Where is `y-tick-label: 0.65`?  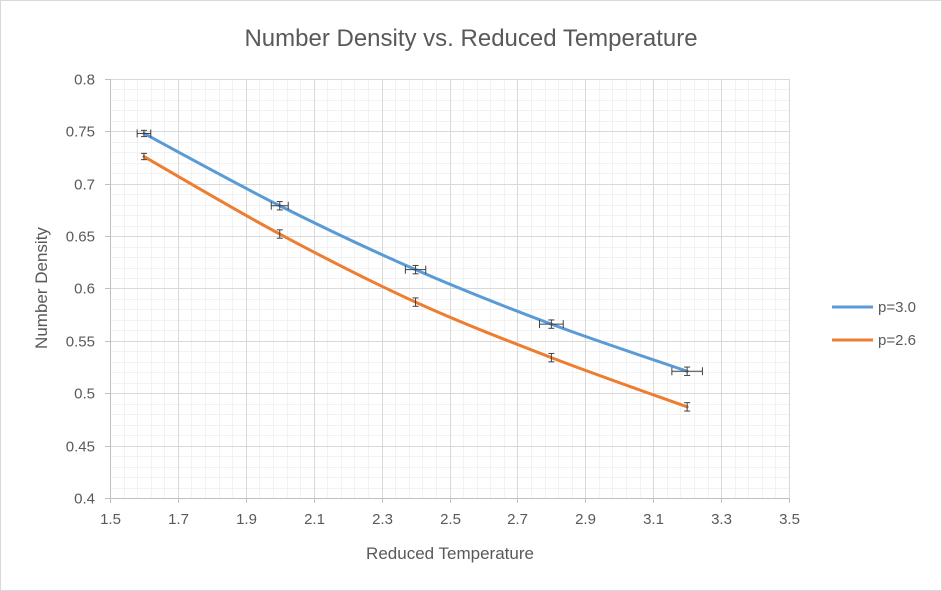 y-tick-label: 0.65 is located at coordinates (80, 237).